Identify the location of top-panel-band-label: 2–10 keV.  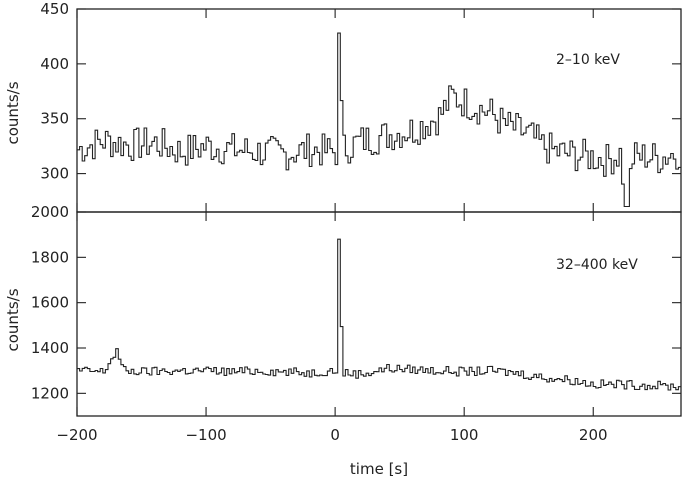
(588, 60).